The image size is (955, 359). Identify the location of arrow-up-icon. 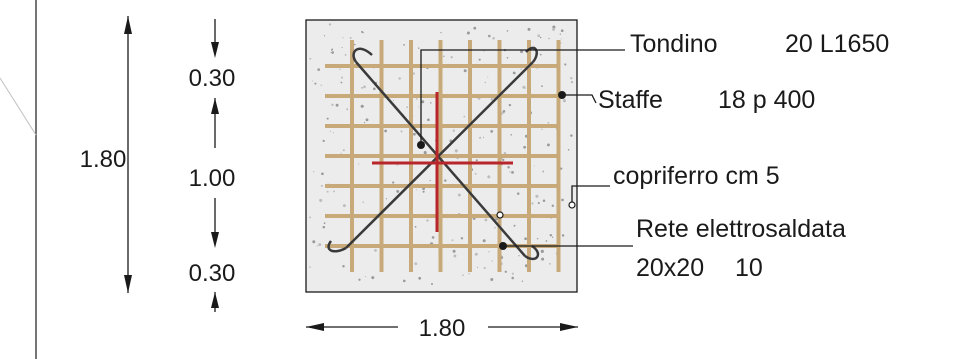
(128, 25).